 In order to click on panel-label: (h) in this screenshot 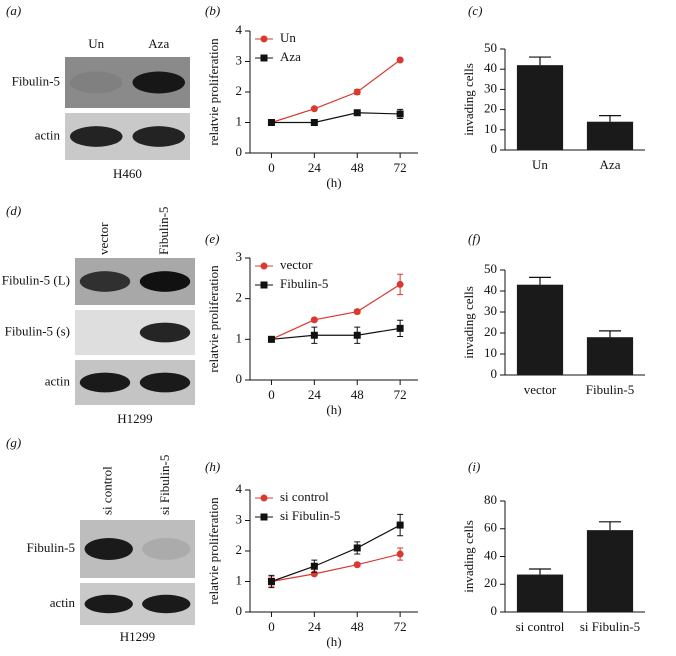, I will do `click(212, 466)`.